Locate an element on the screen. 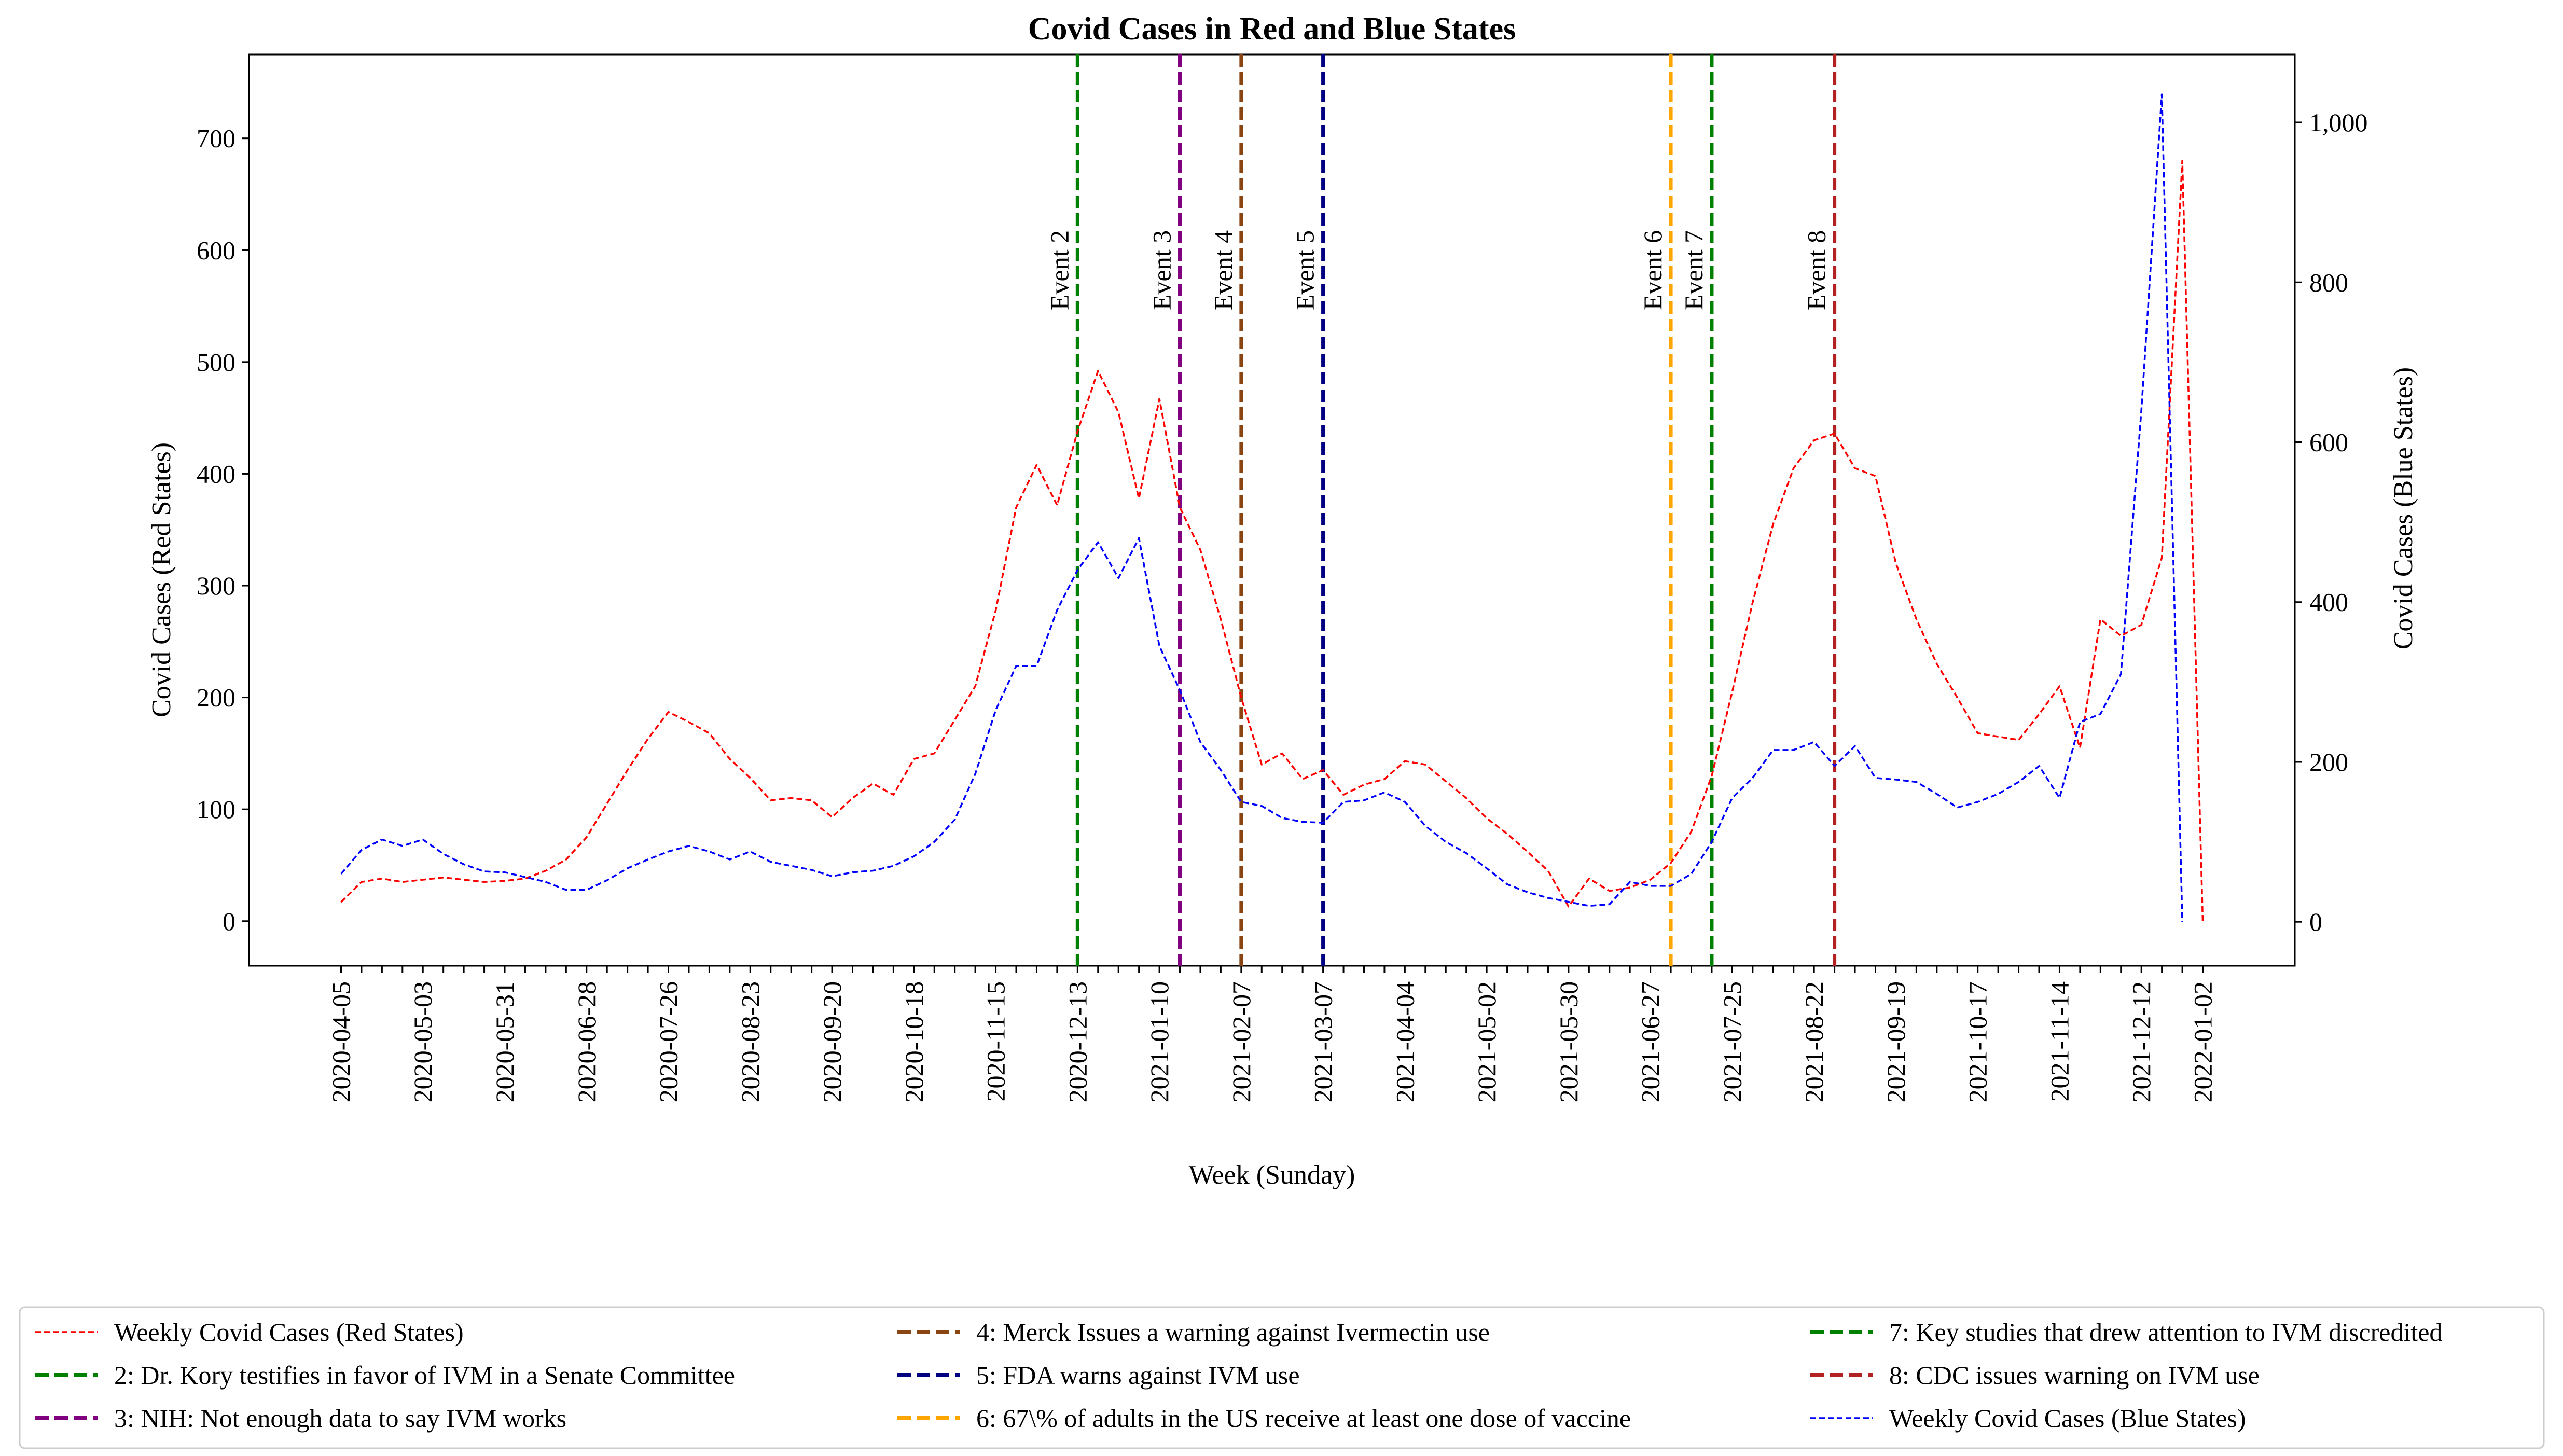  x-tick-label: 2021-02-07 is located at coordinates (1241, 1041).